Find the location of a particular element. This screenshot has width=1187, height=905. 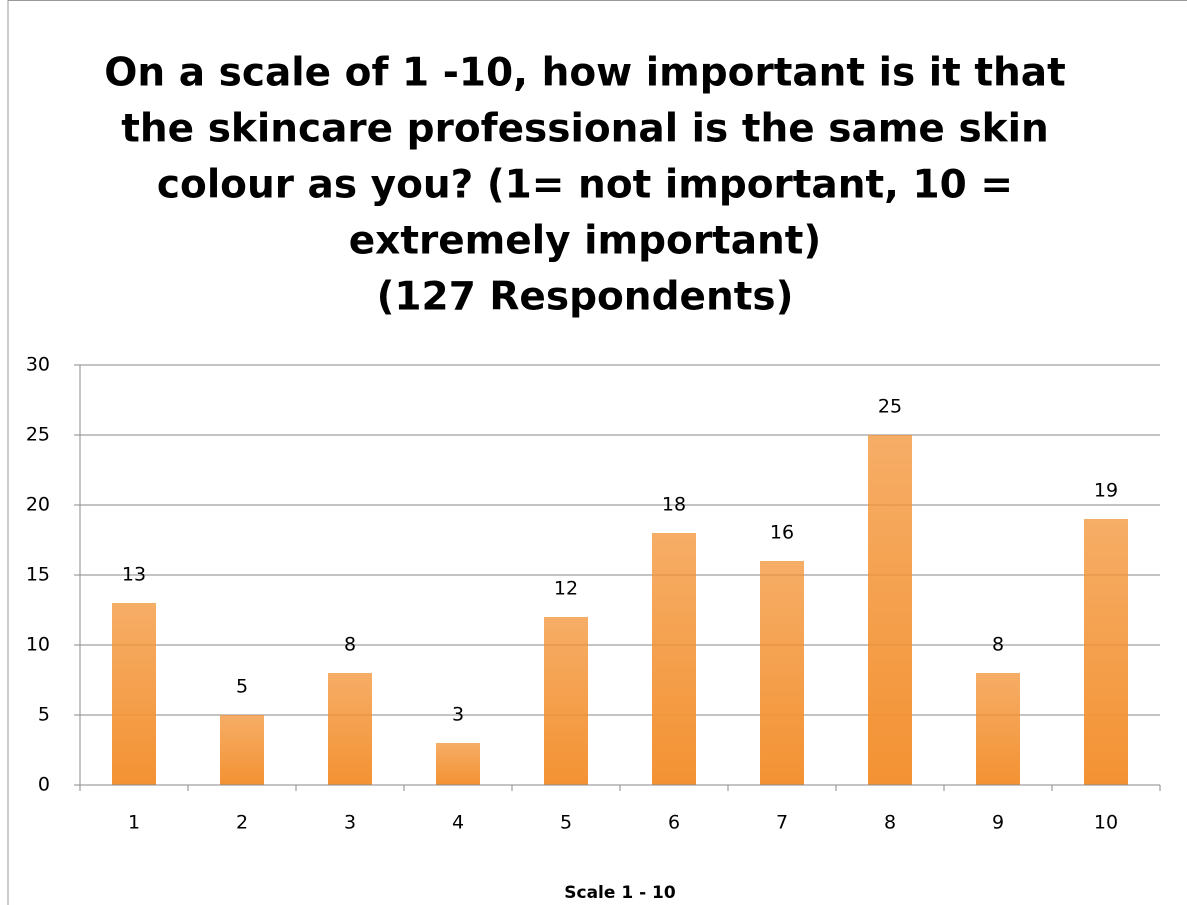

x-tick-label: 6 is located at coordinates (674, 823).